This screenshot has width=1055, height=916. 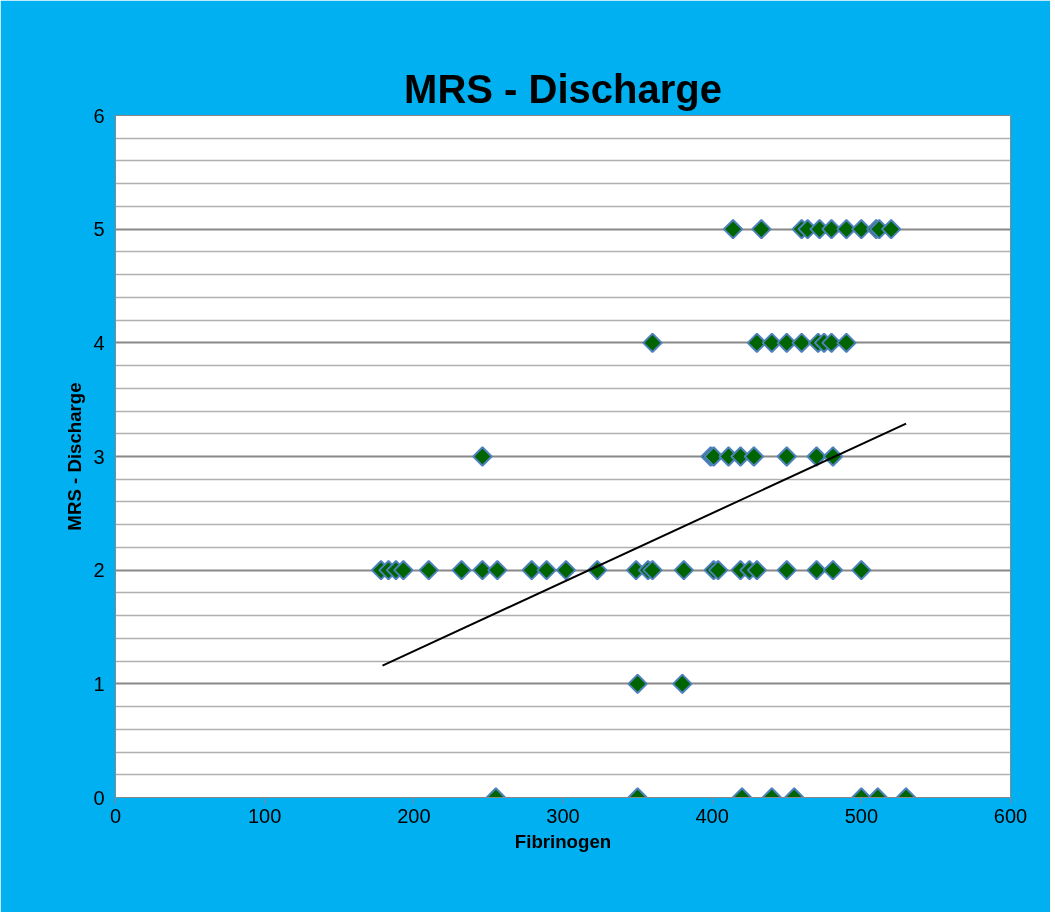 What do you see at coordinates (75, 456) in the screenshot?
I see `y-axis-title: MRS - Discharge` at bounding box center [75, 456].